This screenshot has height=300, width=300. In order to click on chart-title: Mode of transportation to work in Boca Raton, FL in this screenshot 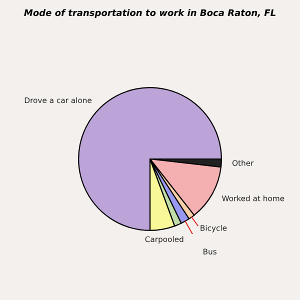, I will do `click(150, 13)`.